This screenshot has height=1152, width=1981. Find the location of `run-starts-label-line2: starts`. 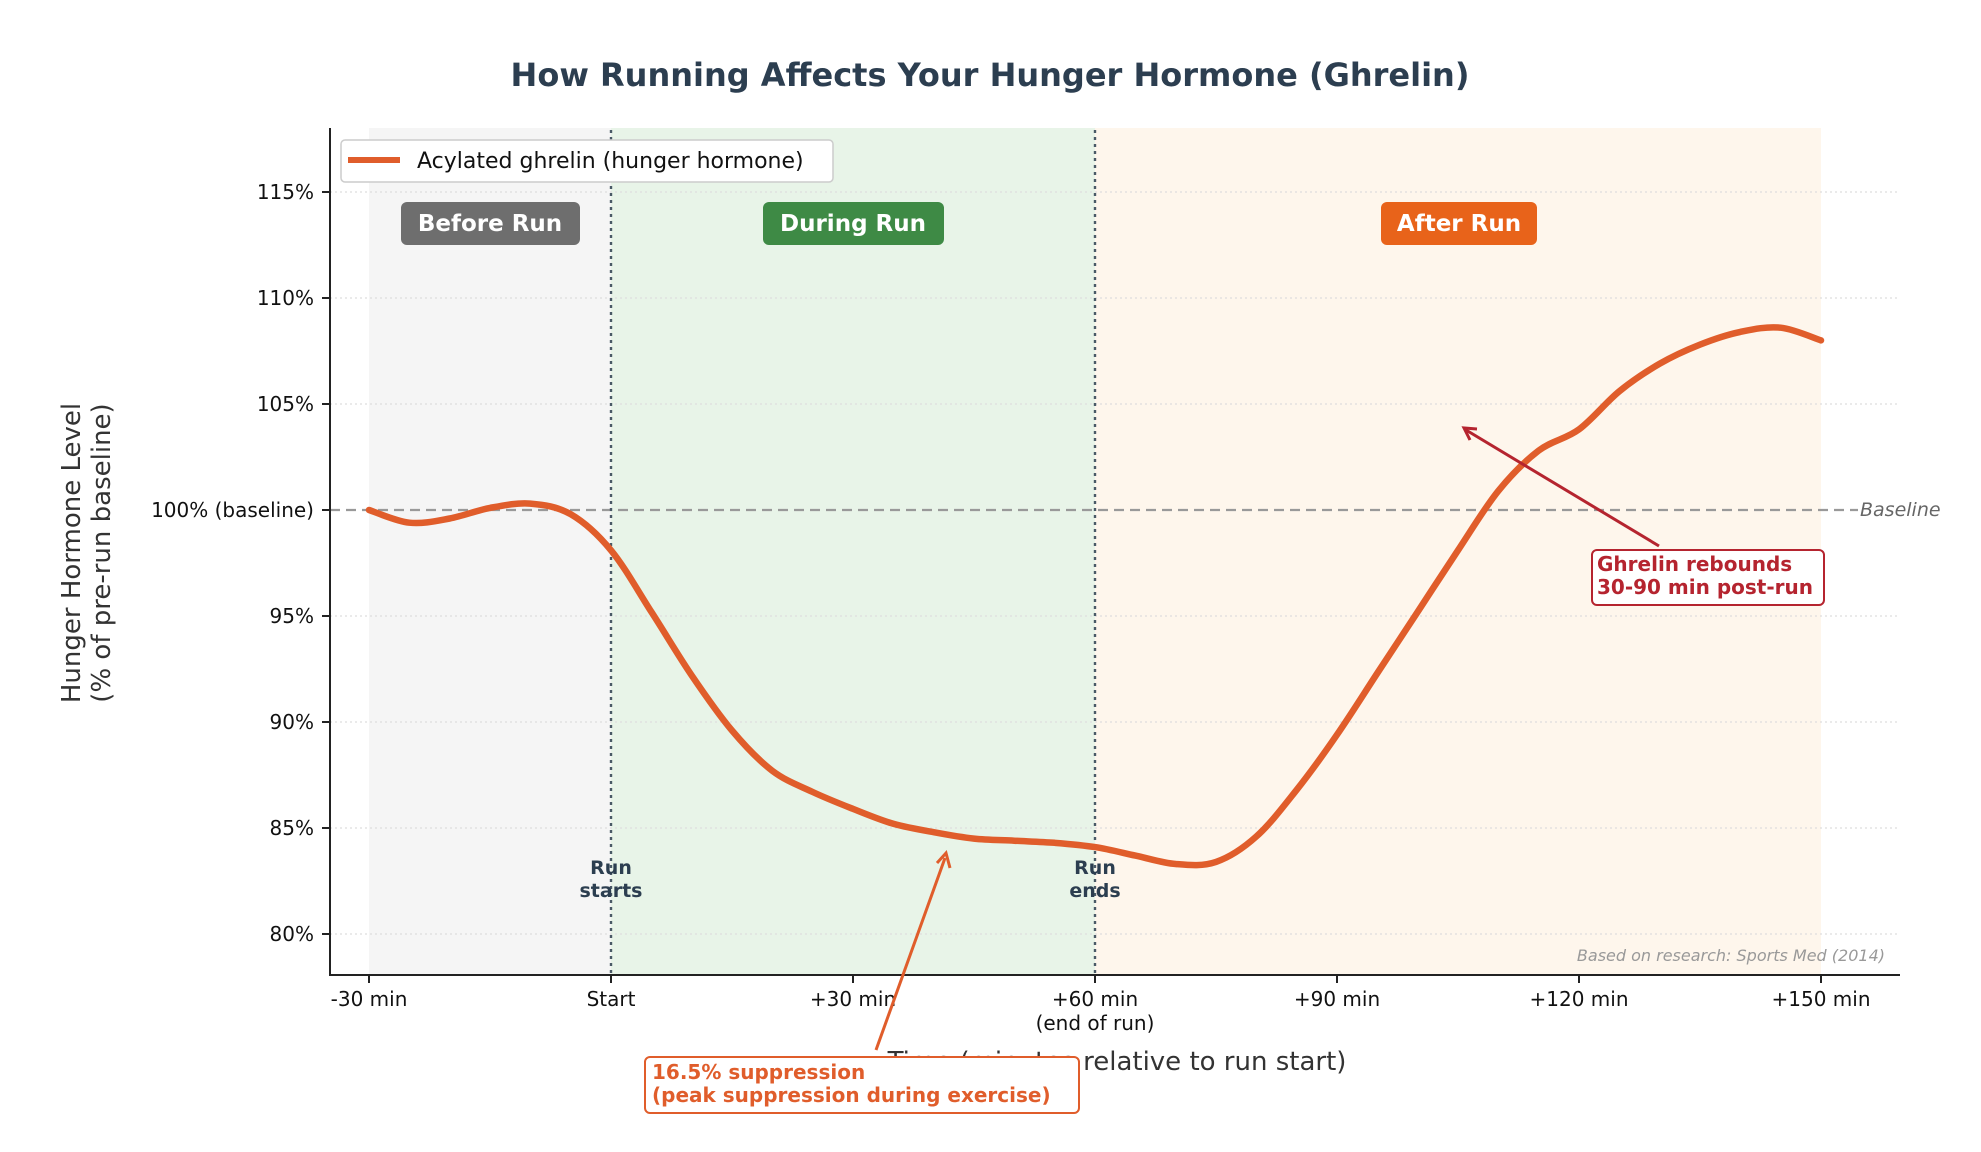

run-starts-label-line2: starts is located at coordinates (611, 891).